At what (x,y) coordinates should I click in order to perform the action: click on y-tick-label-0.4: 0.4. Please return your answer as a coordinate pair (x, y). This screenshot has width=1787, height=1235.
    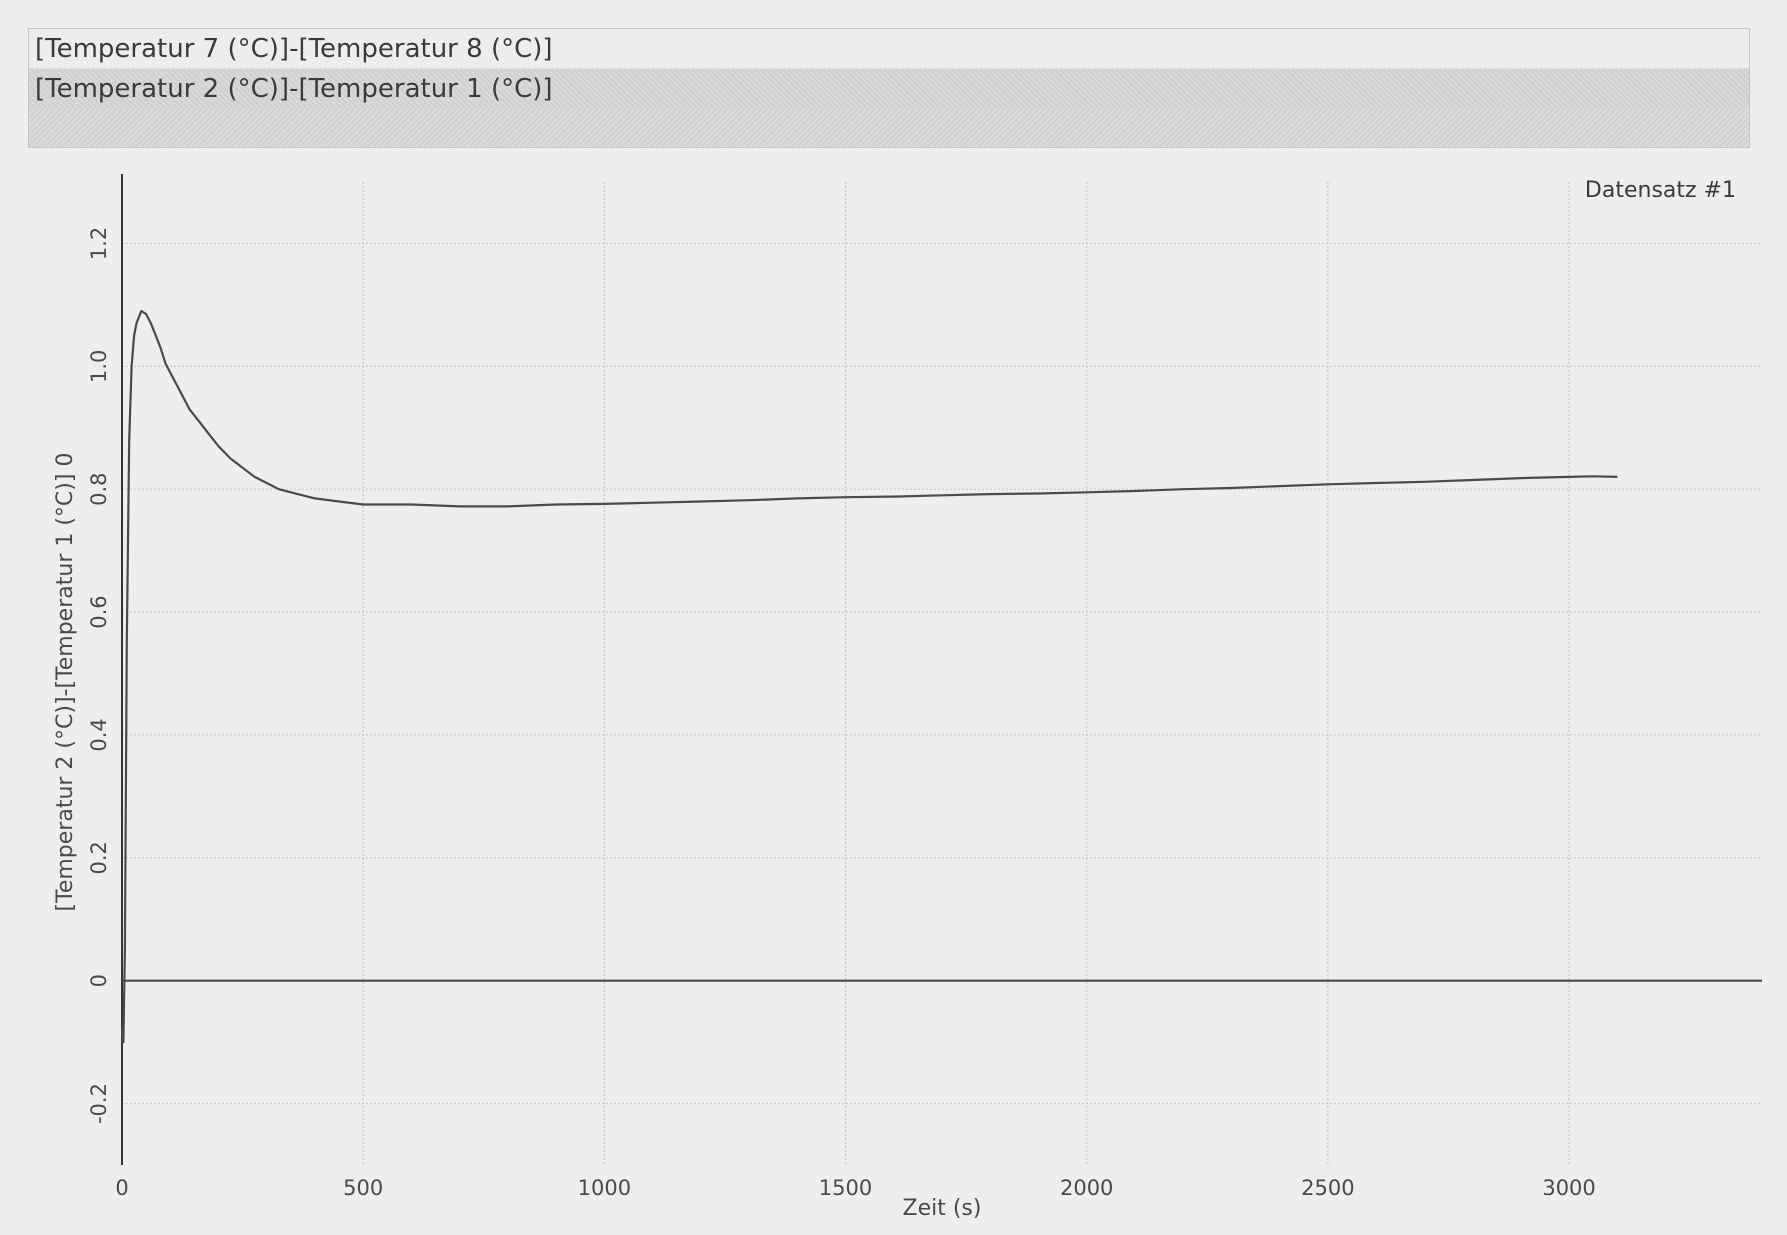
    Looking at the image, I should click on (99, 734).